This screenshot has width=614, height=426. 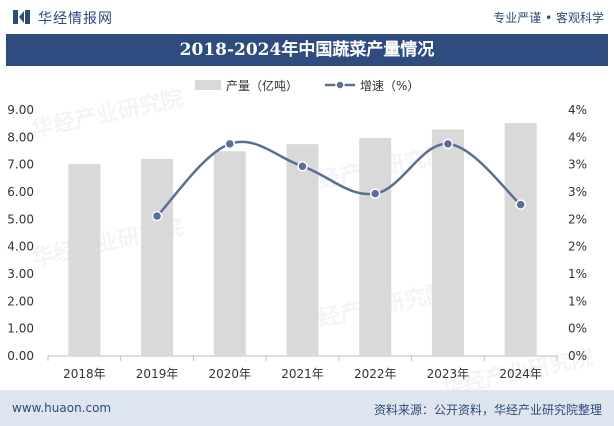 I want to click on x-tick-label: 2024年, so click(x=520, y=374).